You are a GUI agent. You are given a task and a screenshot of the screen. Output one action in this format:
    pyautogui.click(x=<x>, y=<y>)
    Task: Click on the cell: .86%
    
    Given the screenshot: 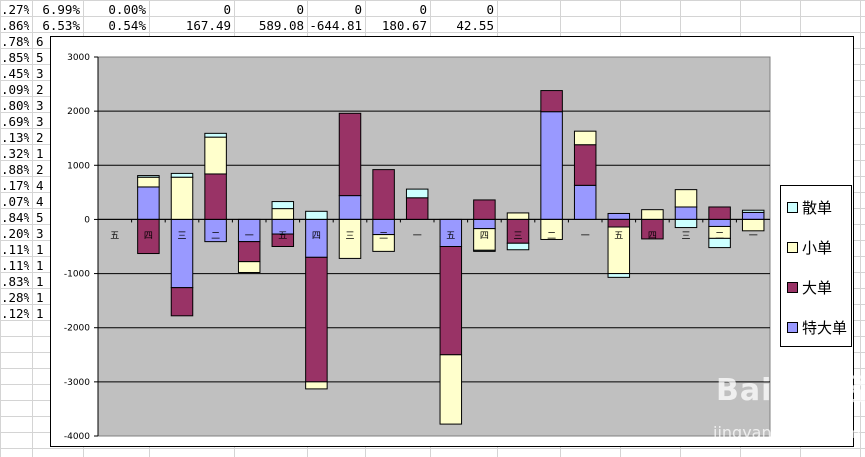 What is the action you would take?
    pyautogui.click(x=15, y=25)
    